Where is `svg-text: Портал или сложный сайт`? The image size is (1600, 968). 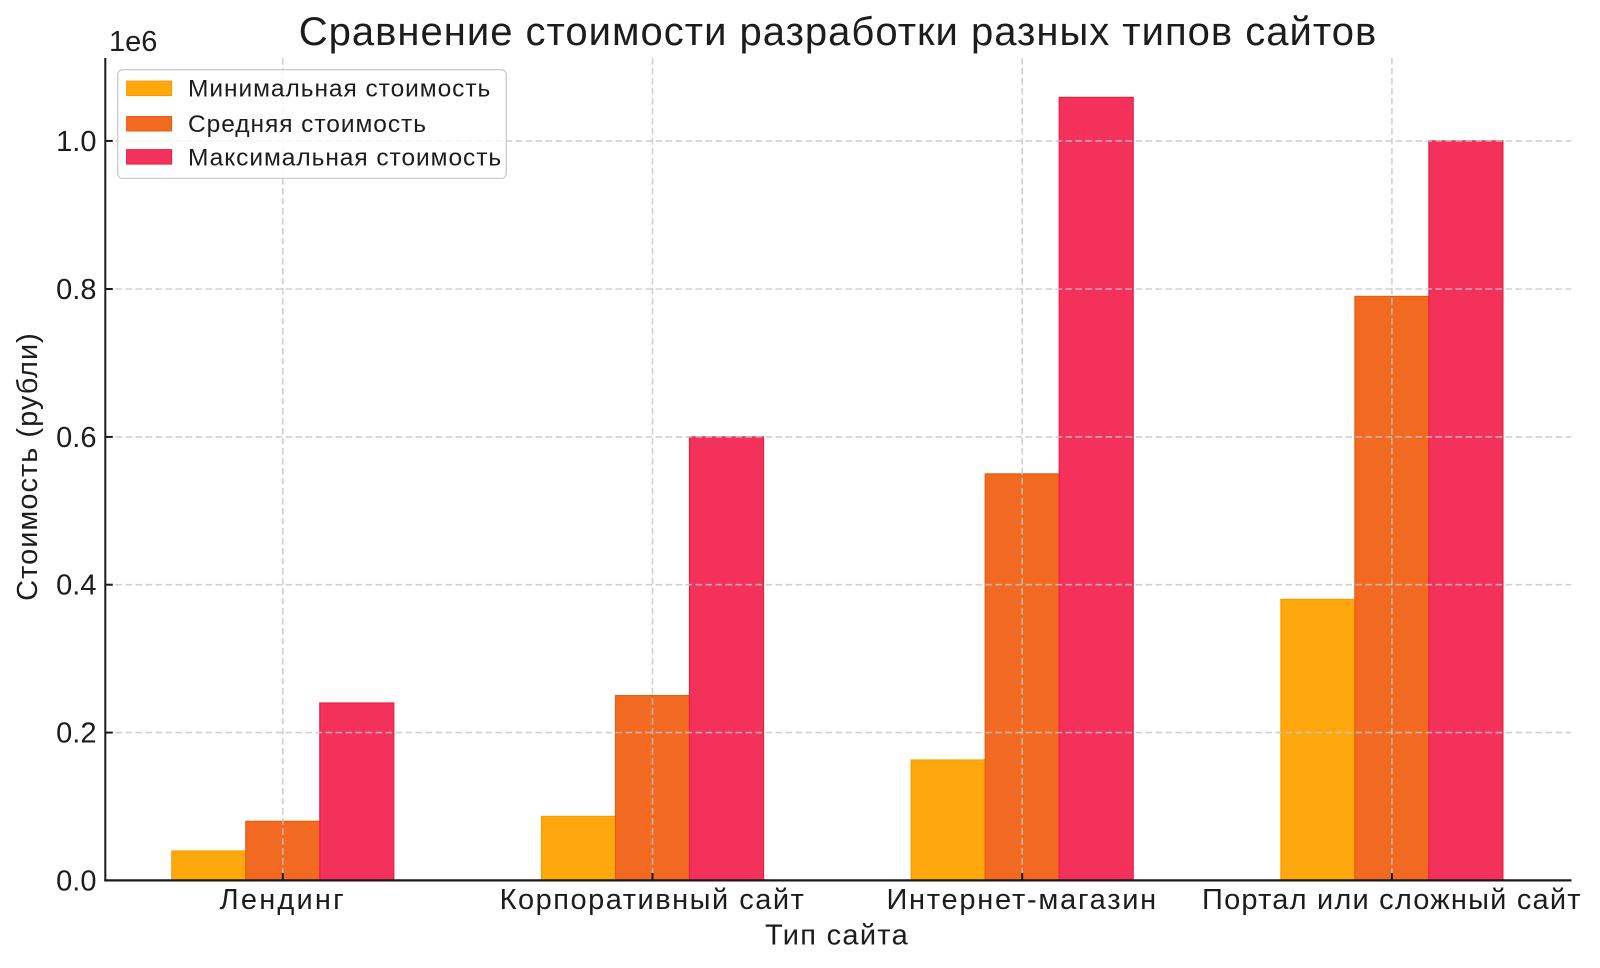 svg-text: Портал или сложный сайт is located at coordinates (1392, 900).